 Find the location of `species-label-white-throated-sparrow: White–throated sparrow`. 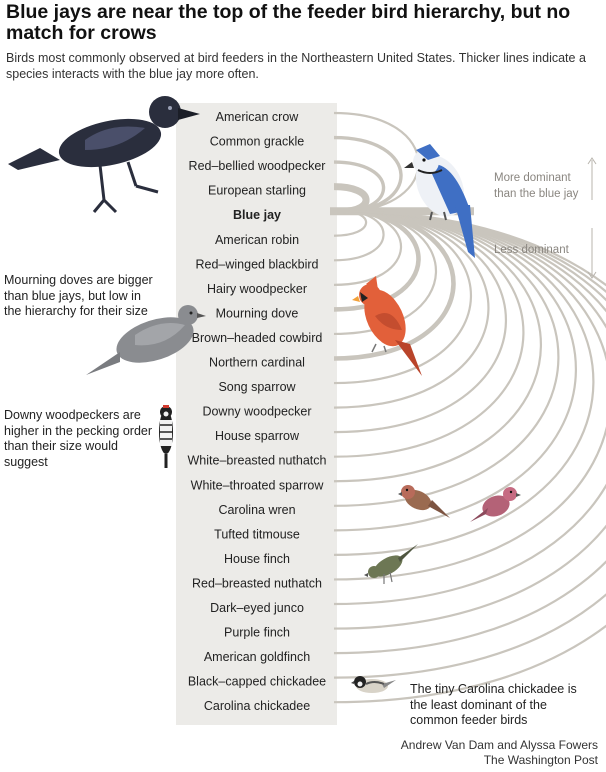

species-label-white-throated-sparrow: White–throated sparrow is located at coordinates (258, 485).